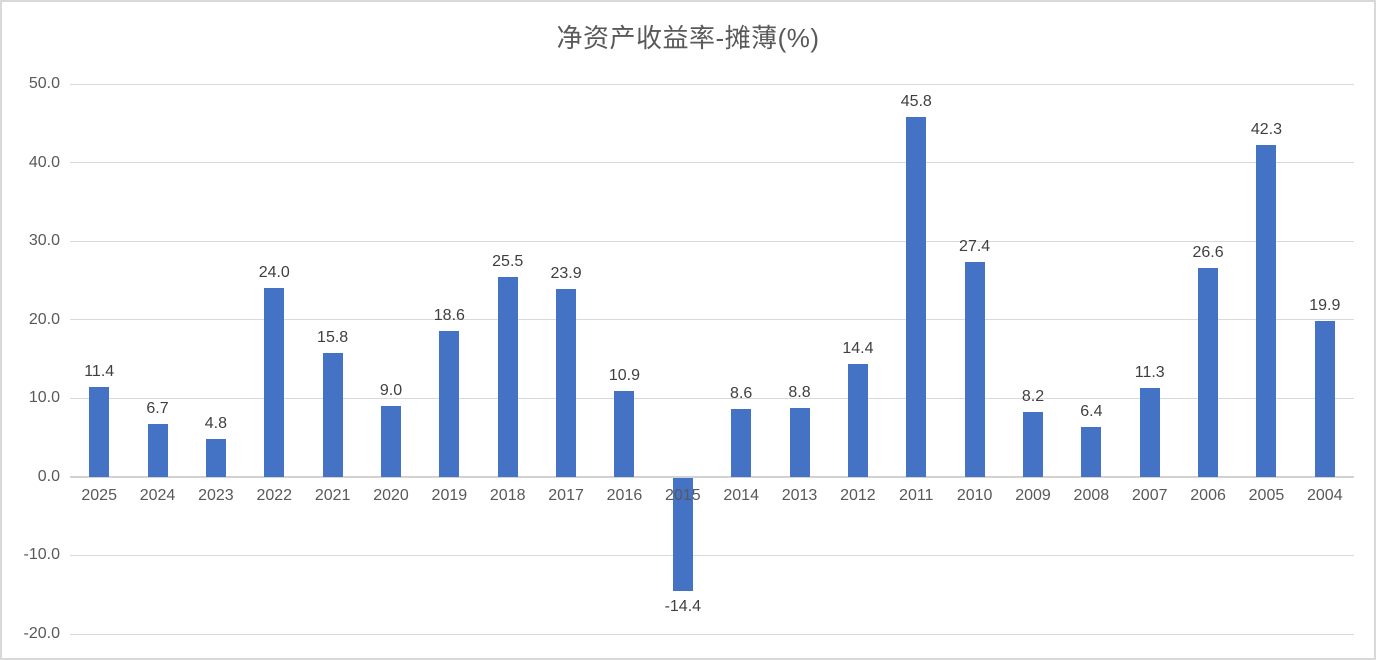 This screenshot has height=660, width=1376. I want to click on bar-2007, so click(1149, 432).